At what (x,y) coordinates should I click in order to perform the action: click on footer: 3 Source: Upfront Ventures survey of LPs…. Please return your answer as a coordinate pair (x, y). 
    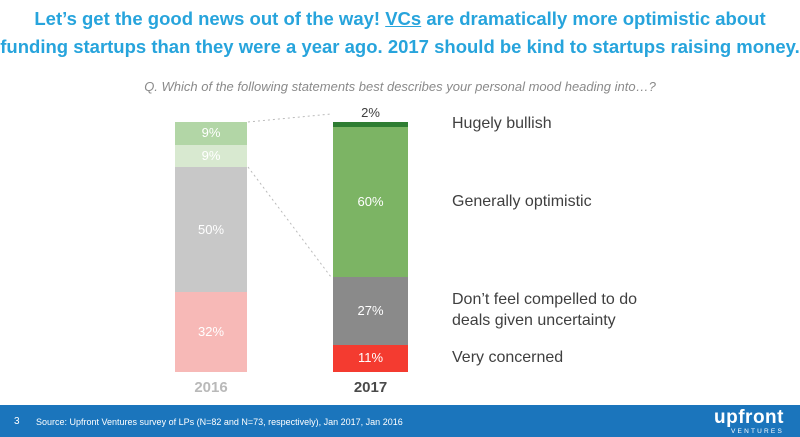
    Looking at the image, I should click on (400, 421).